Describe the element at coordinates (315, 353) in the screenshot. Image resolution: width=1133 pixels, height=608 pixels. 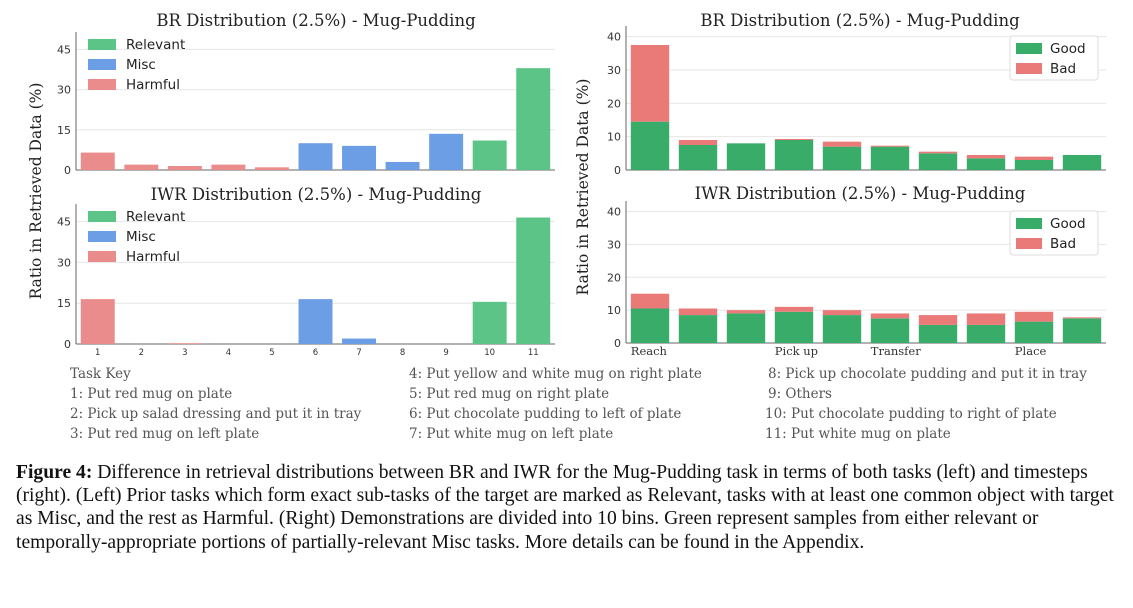
I see `x-tick-label: 6` at that location.